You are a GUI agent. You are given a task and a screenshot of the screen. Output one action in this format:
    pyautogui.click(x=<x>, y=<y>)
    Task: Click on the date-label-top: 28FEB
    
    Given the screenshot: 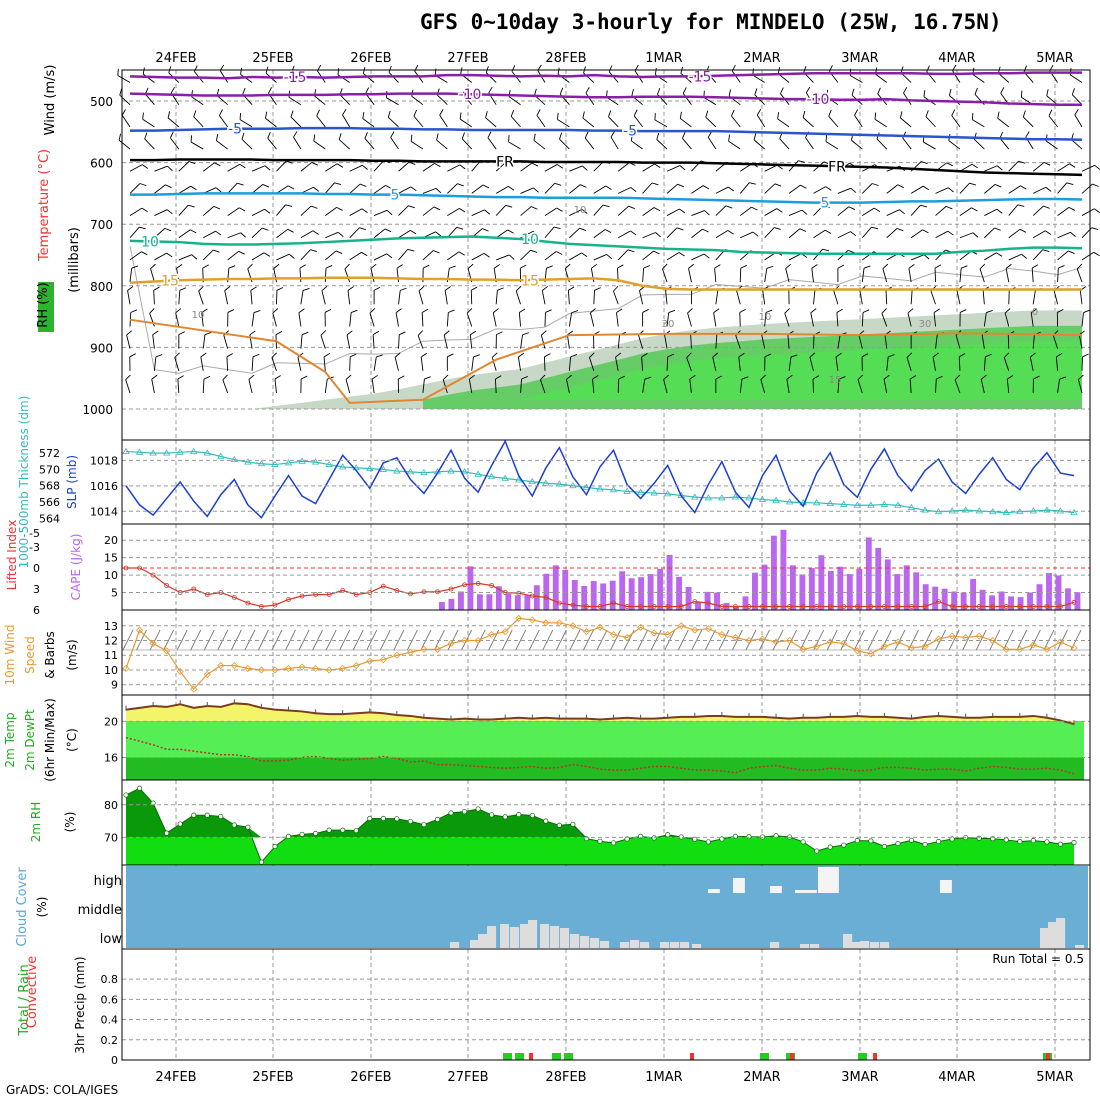 What is the action you would take?
    pyautogui.click(x=565, y=58)
    